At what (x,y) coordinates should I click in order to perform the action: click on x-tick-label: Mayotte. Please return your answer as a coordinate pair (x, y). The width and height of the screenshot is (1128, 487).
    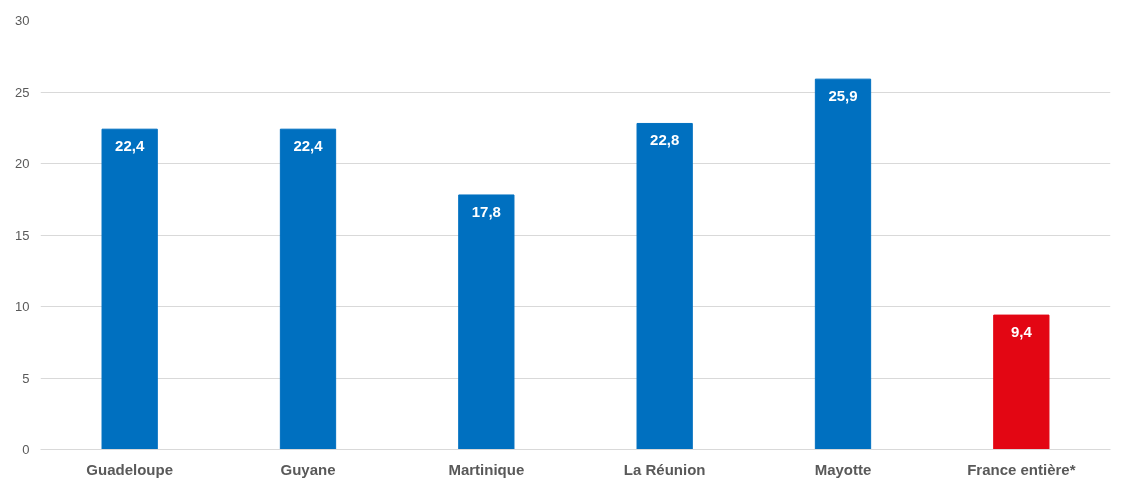
    Looking at the image, I should click on (843, 469).